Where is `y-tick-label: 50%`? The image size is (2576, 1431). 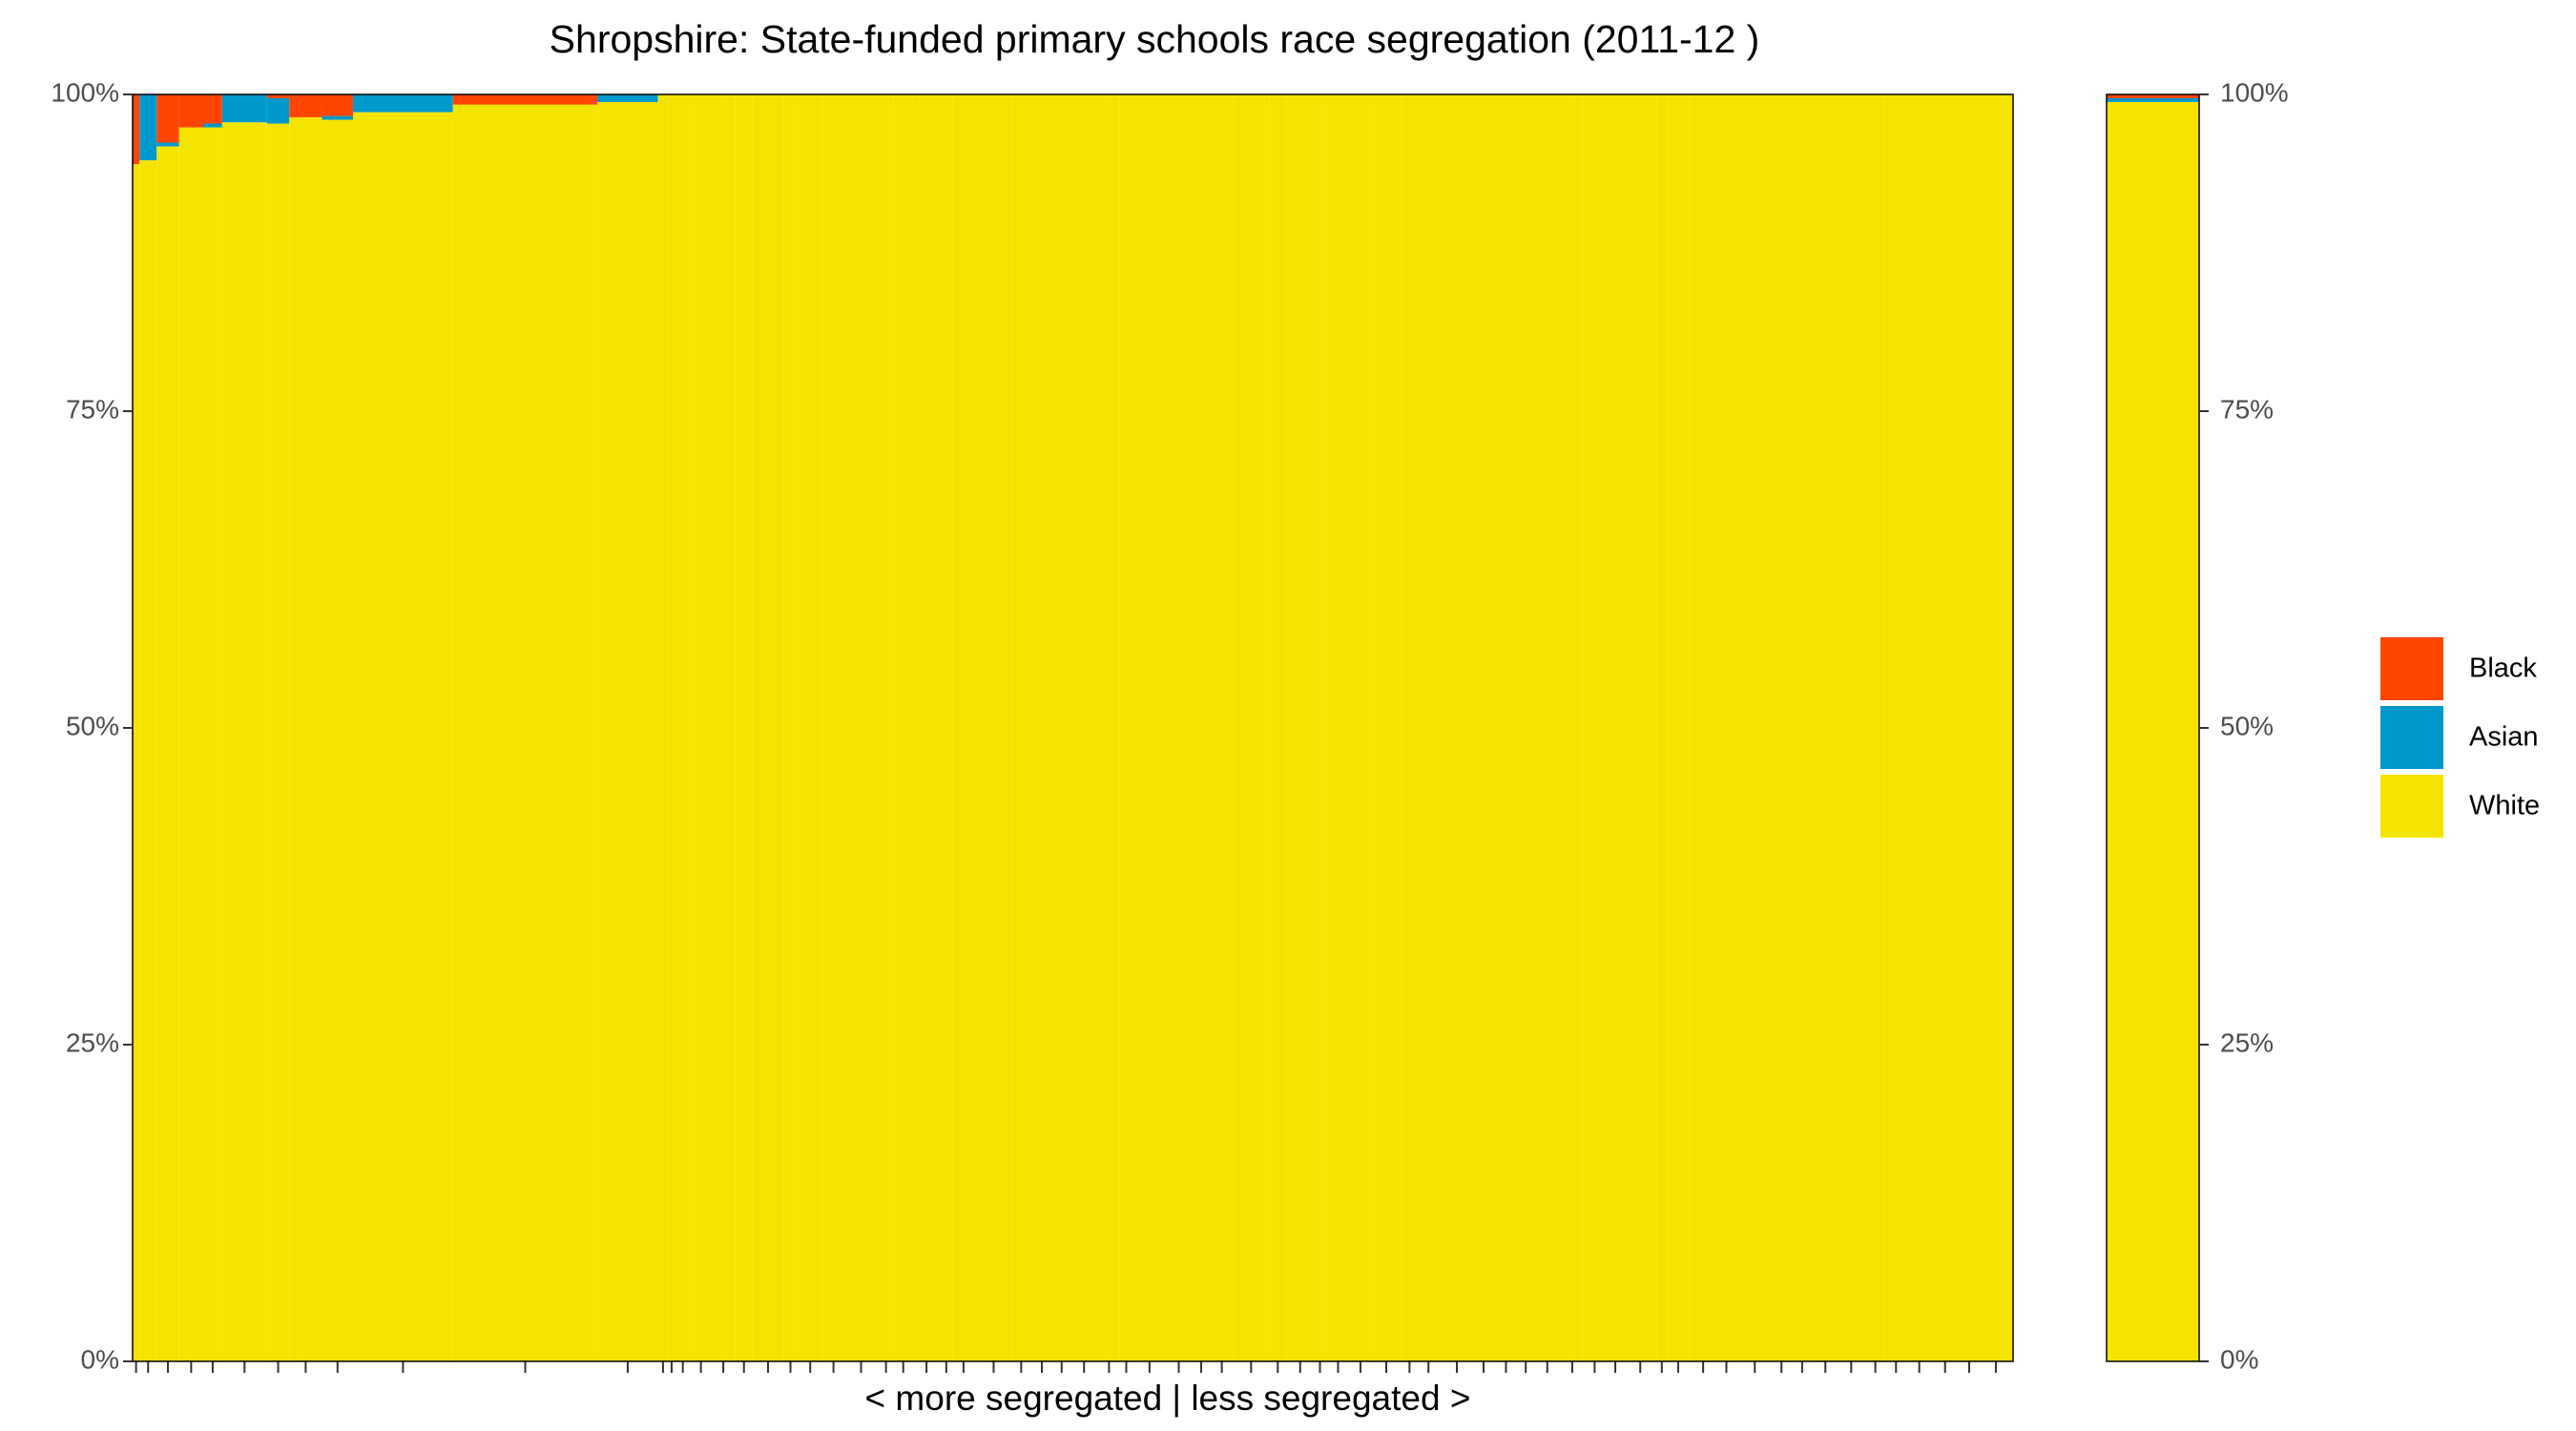
y-tick-label: 50% is located at coordinates (92, 725).